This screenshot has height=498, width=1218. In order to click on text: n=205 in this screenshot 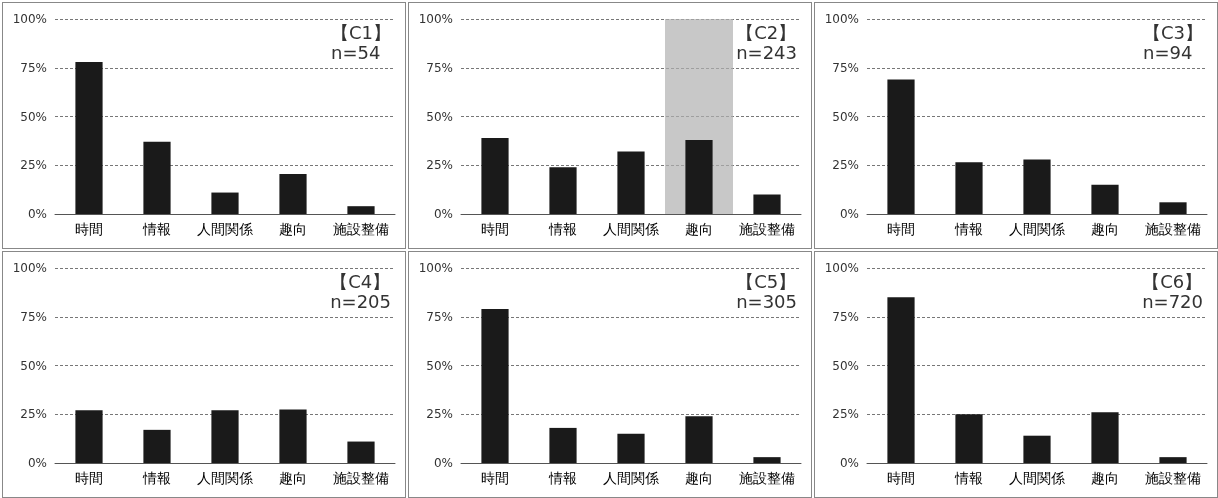, I will do `click(361, 301)`.